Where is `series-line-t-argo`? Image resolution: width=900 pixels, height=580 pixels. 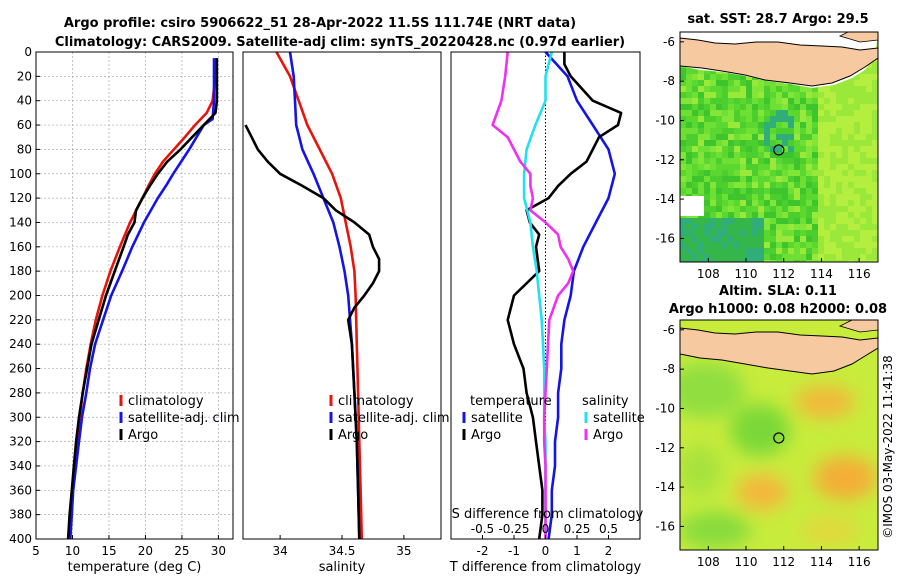
series-line-t-argo is located at coordinates (564, 296).